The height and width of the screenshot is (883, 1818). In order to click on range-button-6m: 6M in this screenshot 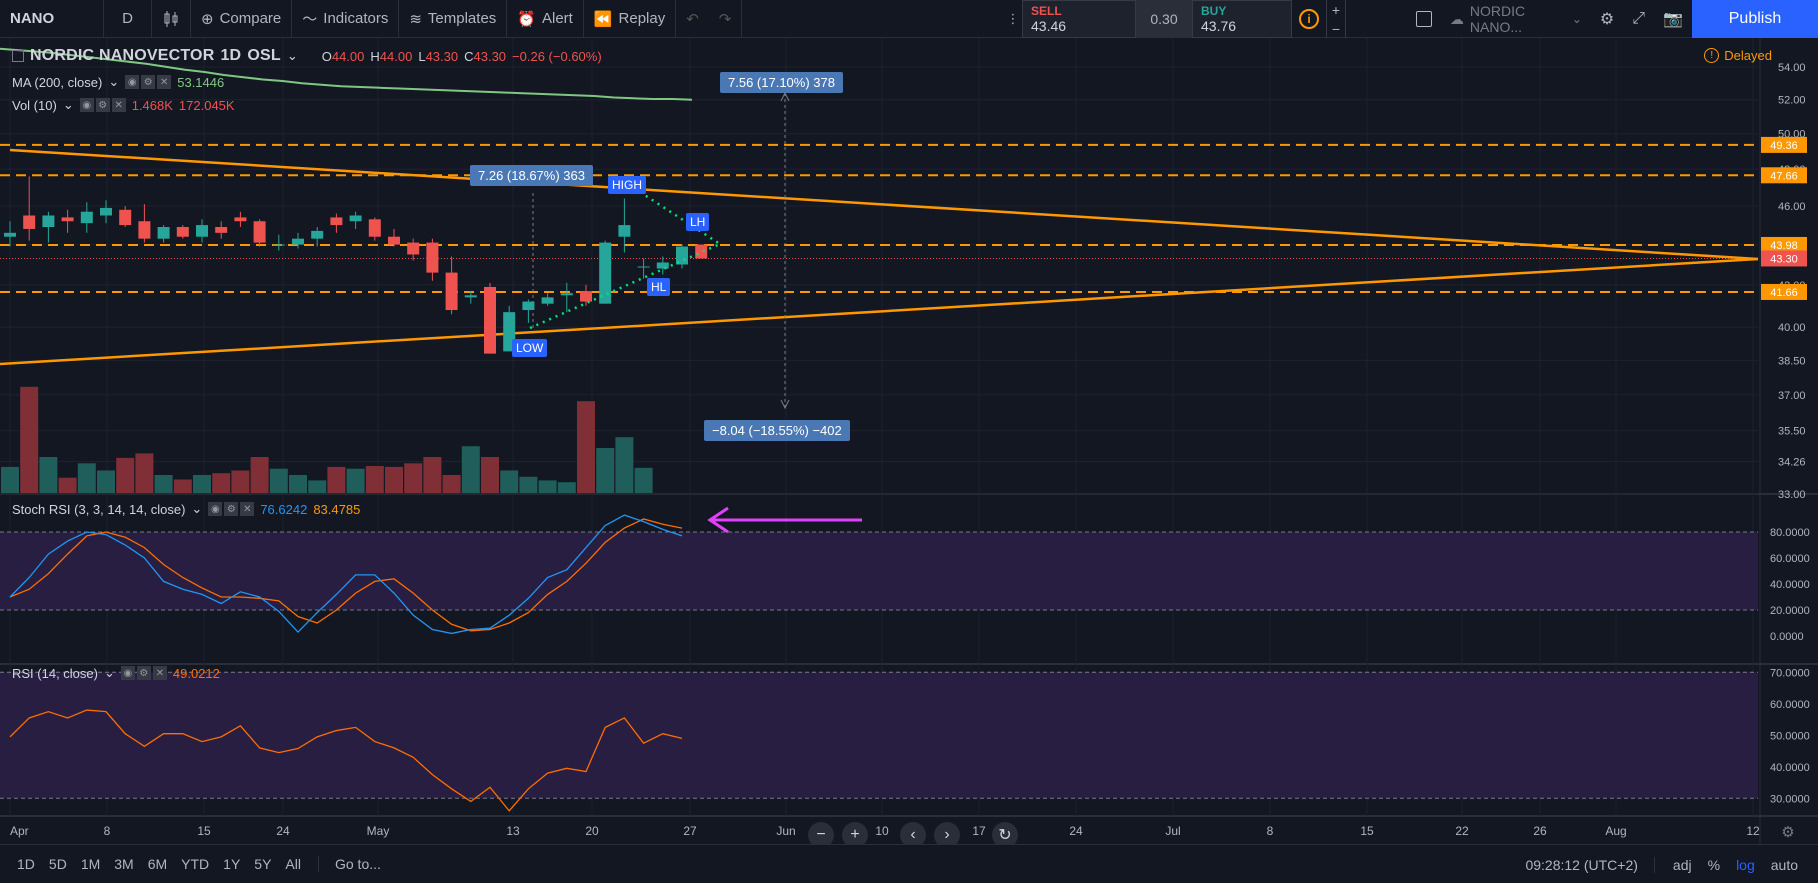, I will do `click(157, 864)`.